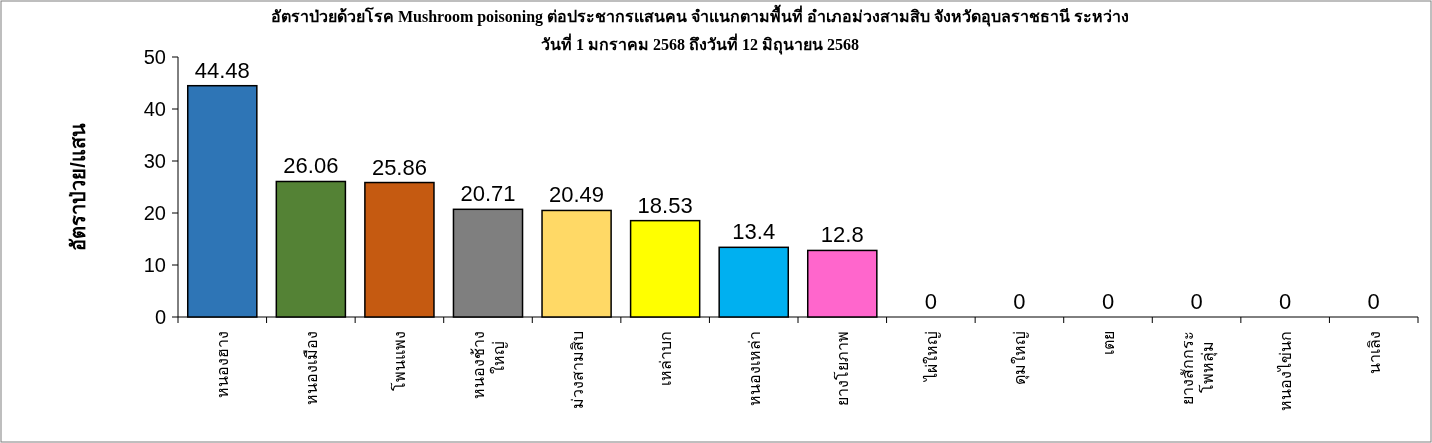 The image size is (1432, 443). What do you see at coordinates (222, 364) in the screenshot?
I see `x-tick-label: หนองฮาง` at bounding box center [222, 364].